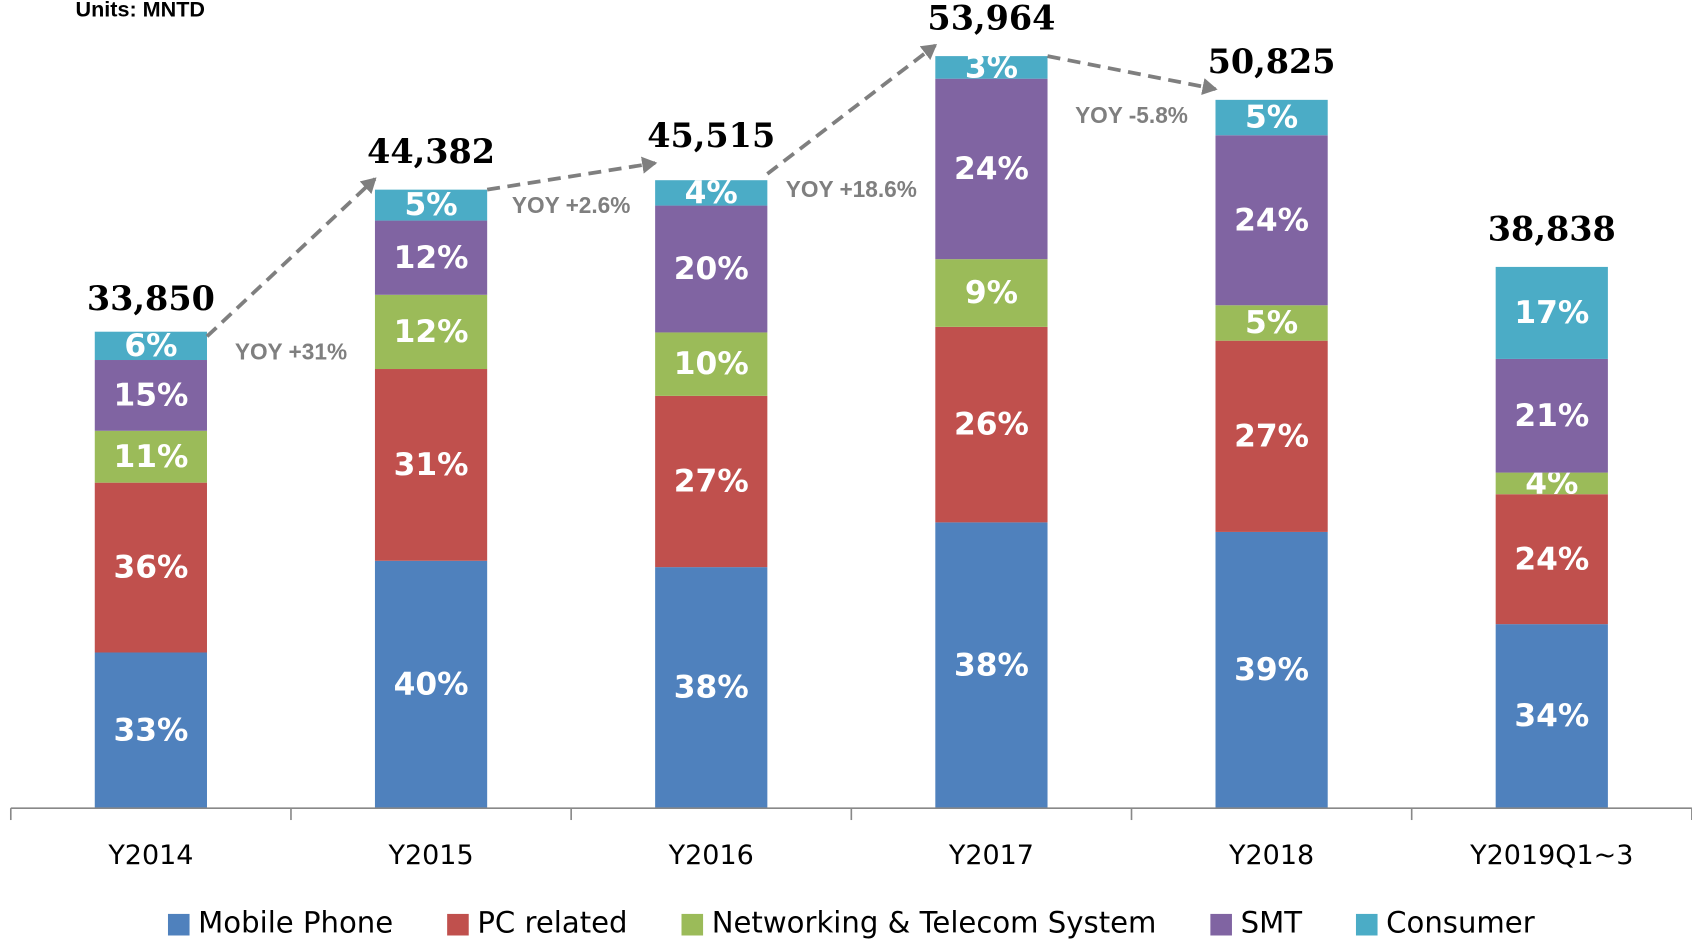 Image resolution: width=1692 pixels, height=944 pixels. I want to click on legend-label: Consumer, so click(1460, 923).